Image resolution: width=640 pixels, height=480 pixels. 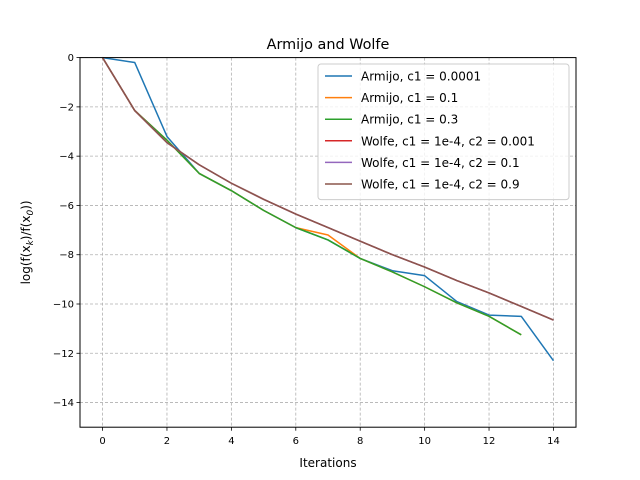 I want to click on legend-label: Armijo, c1 = 0.3, so click(x=409, y=120).